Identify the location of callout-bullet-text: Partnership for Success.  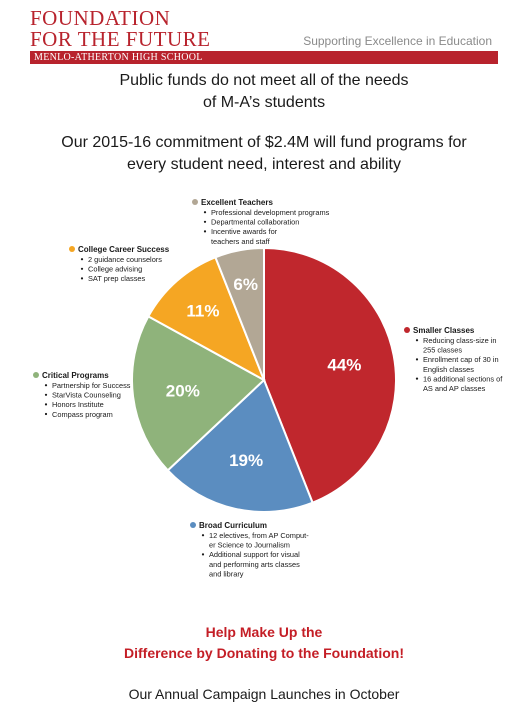
(91, 385).